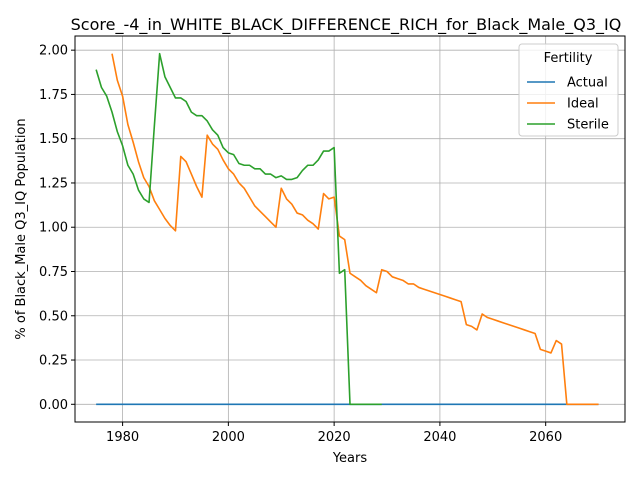  What do you see at coordinates (583, 104) in the screenshot?
I see `legend-label-ideal: Ideal` at bounding box center [583, 104].